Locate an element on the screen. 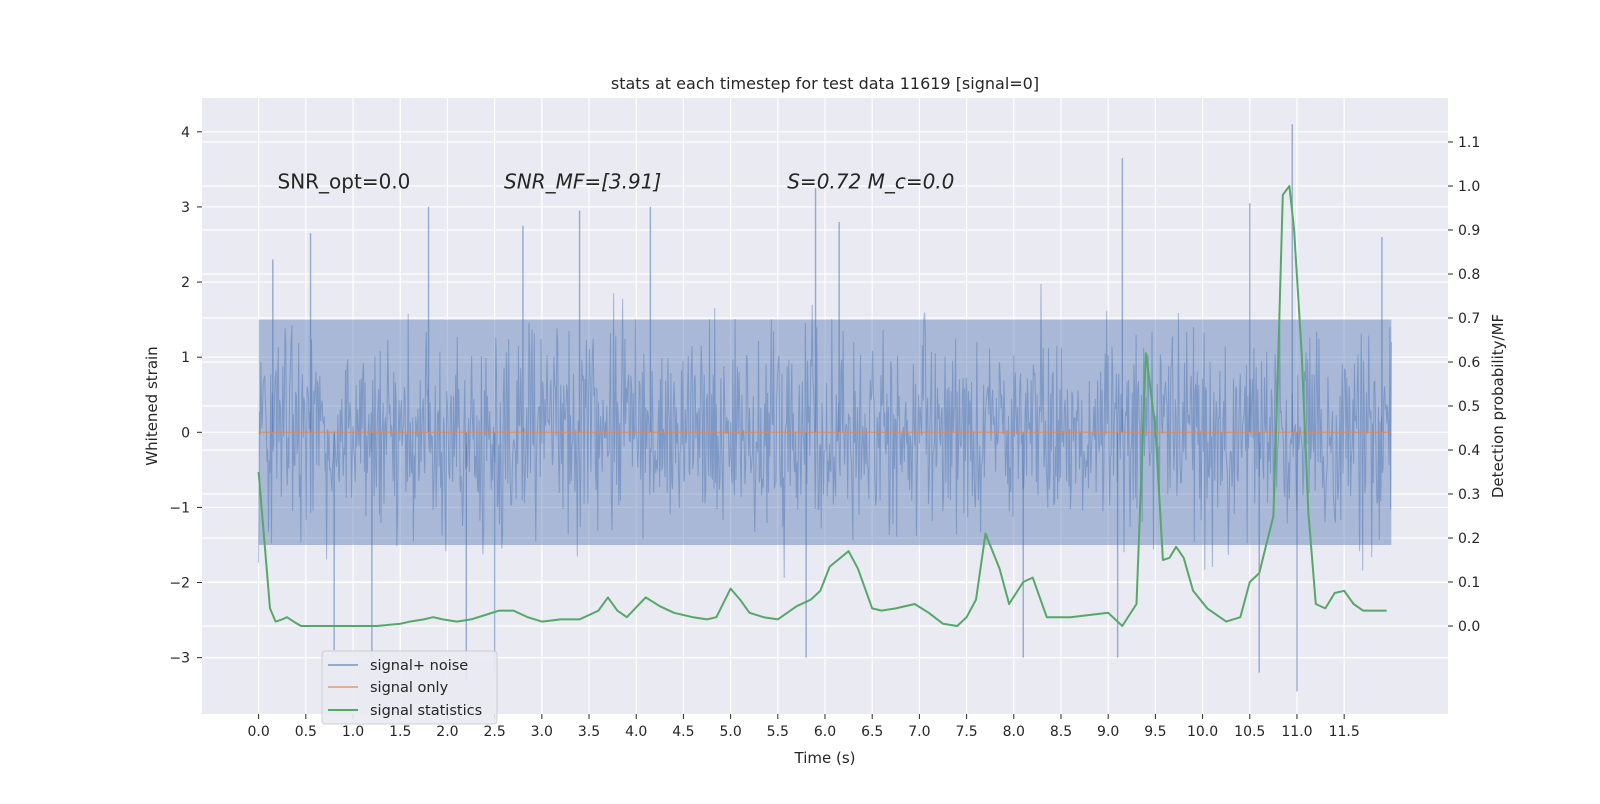 This screenshot has width=1600, height=804. x-tick-label: 4.5 is located at coordinates (683, 732).